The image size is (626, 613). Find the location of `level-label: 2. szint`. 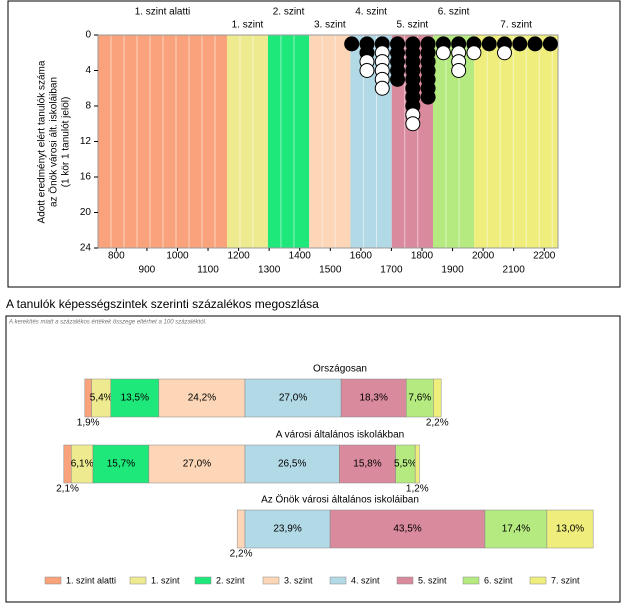

level-label: 2. szint is located at coordinates (289, 12).